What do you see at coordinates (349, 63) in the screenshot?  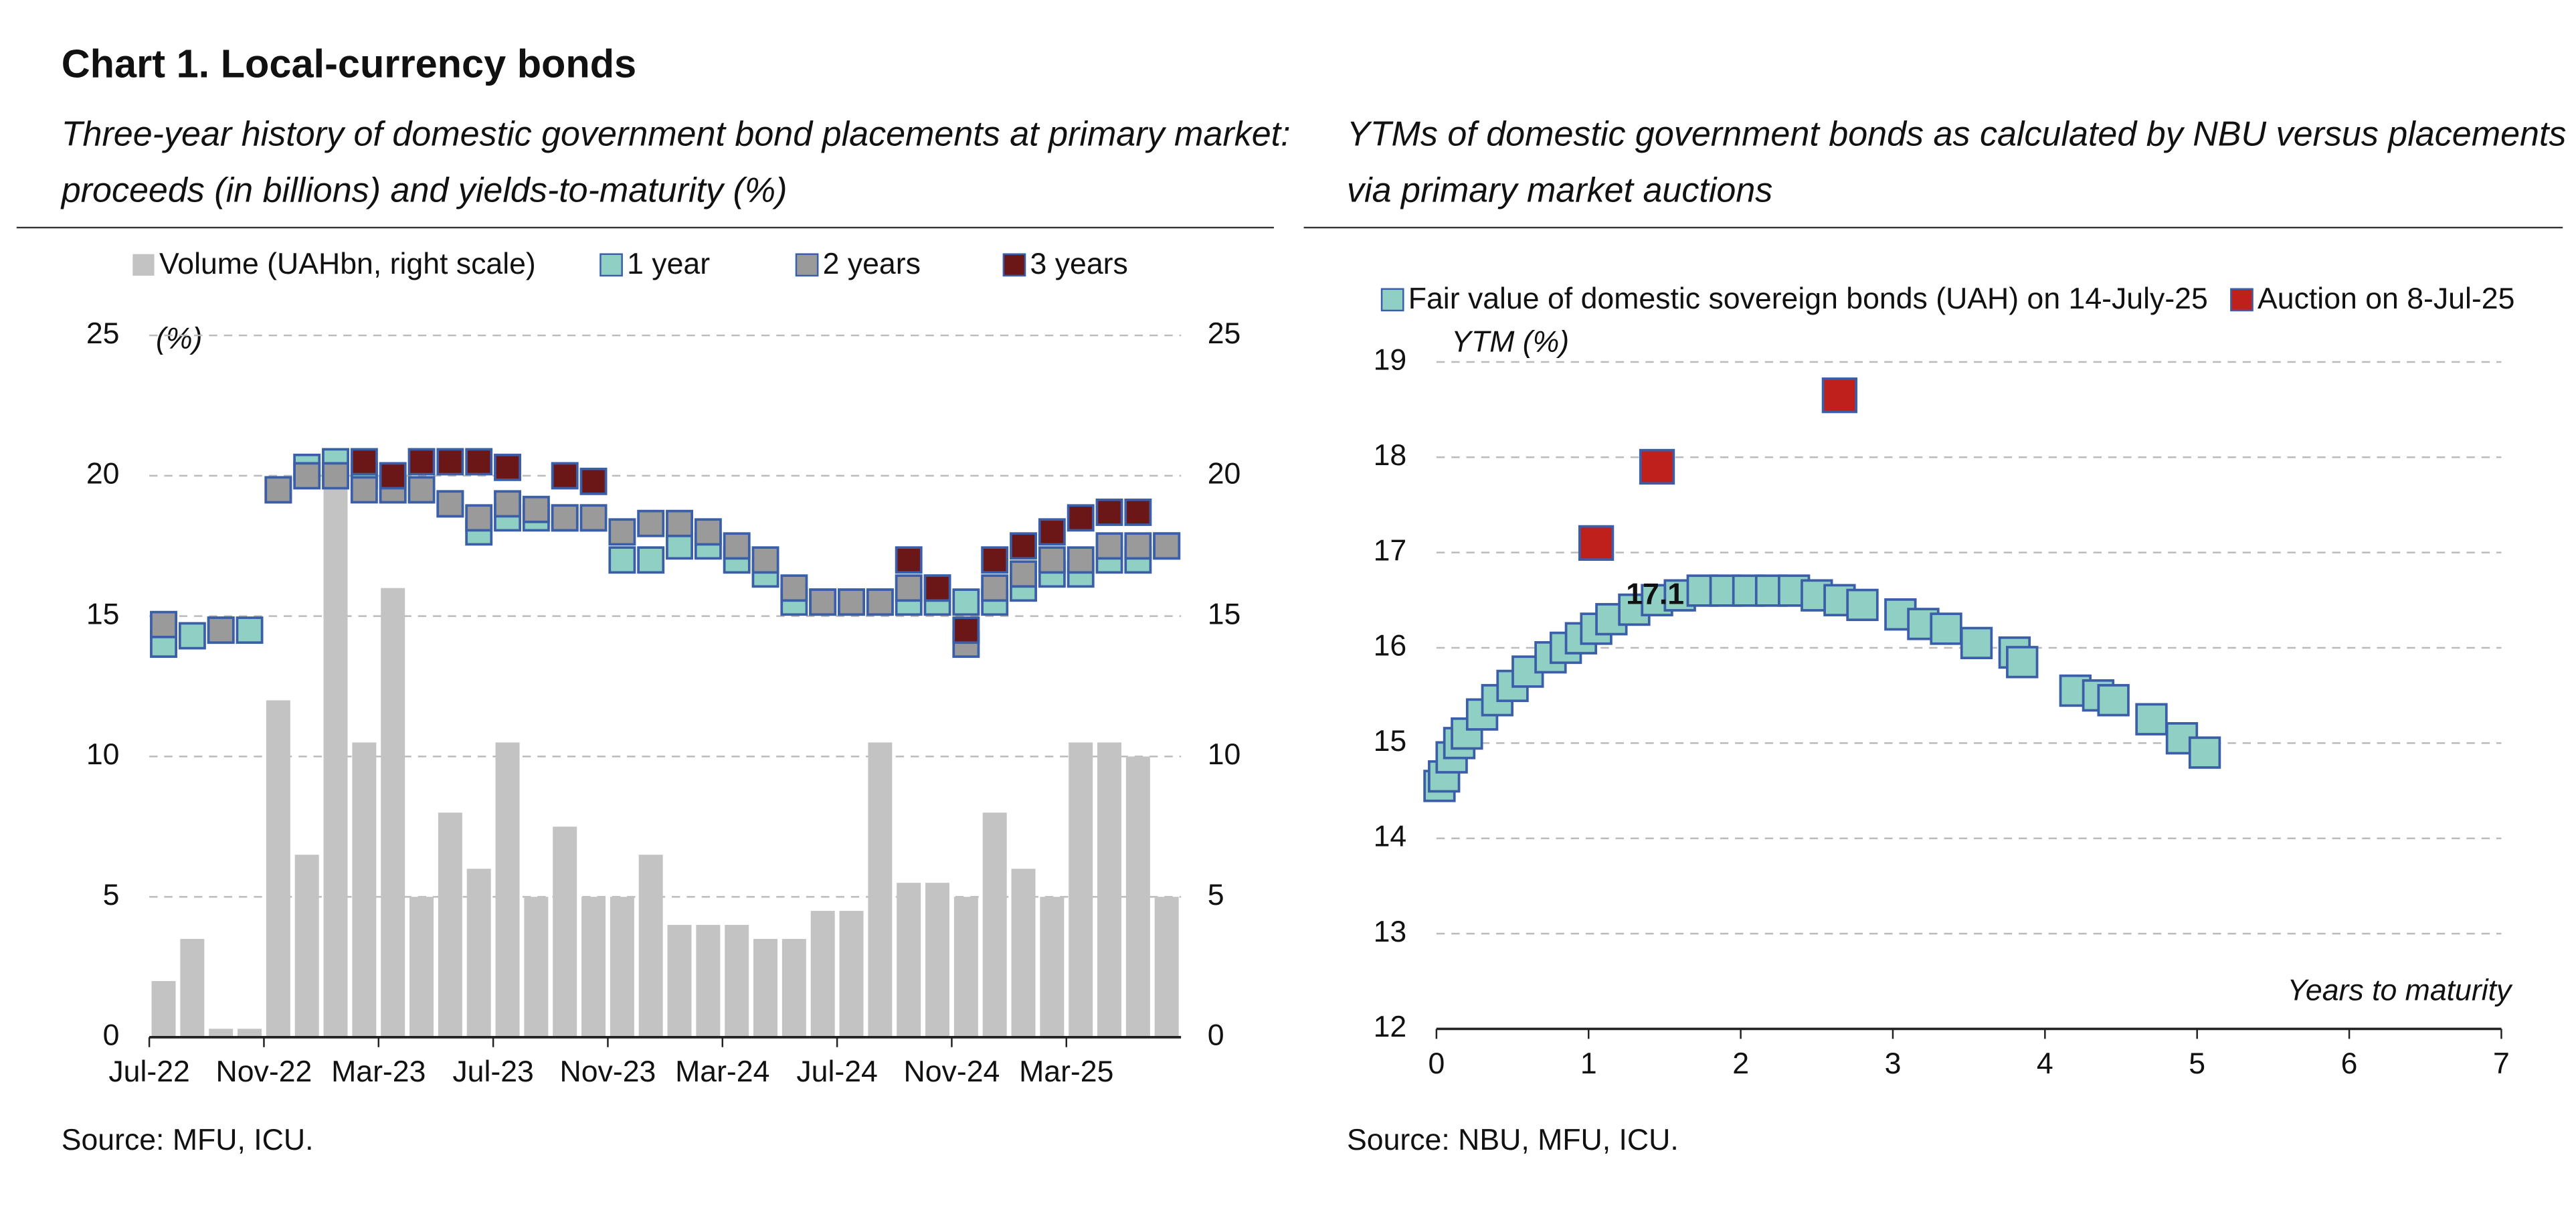 I see `page-title: Chart 1. Local-currency bonds` at bounding box center [349, 63].